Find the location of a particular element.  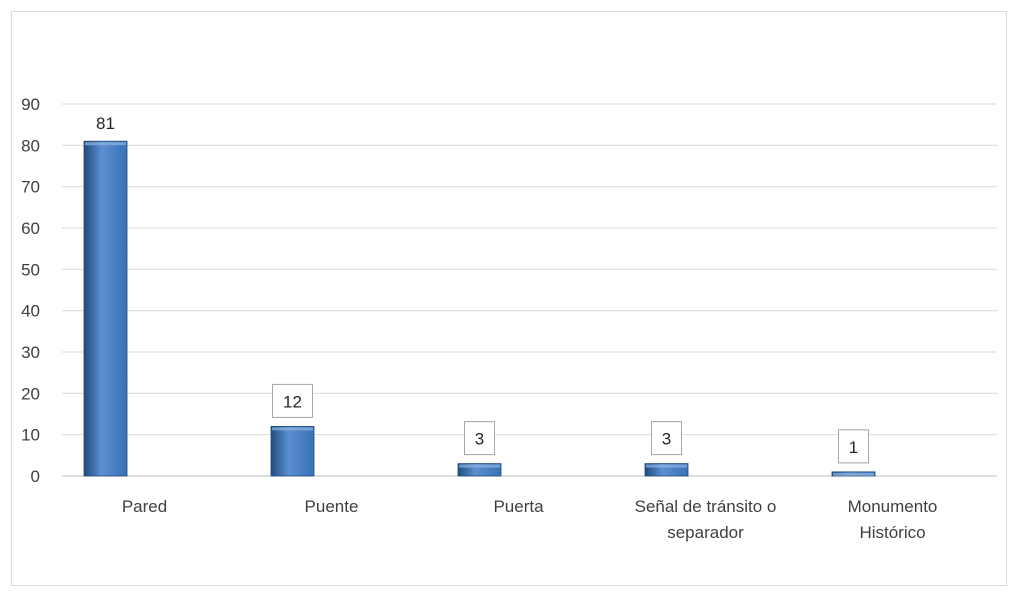

y-axis-ticks: 0 10 20 30 40 50 60 70 80 90 is located at coordinates (30, 290).